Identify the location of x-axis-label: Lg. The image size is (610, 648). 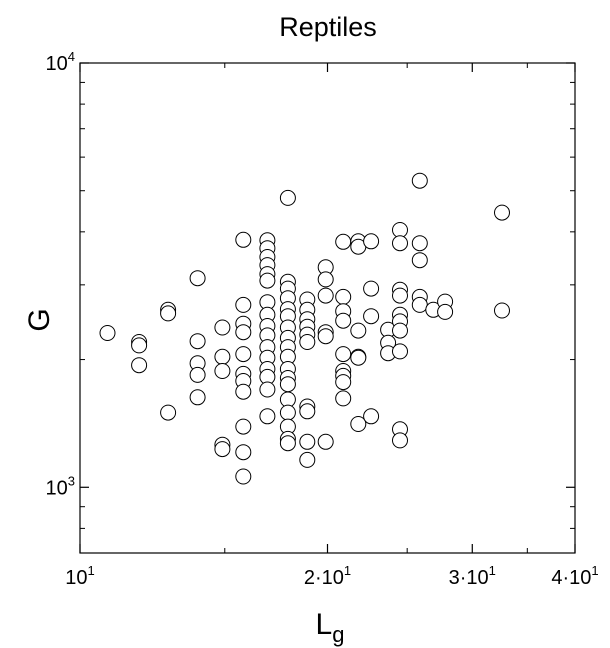
(330, 627).